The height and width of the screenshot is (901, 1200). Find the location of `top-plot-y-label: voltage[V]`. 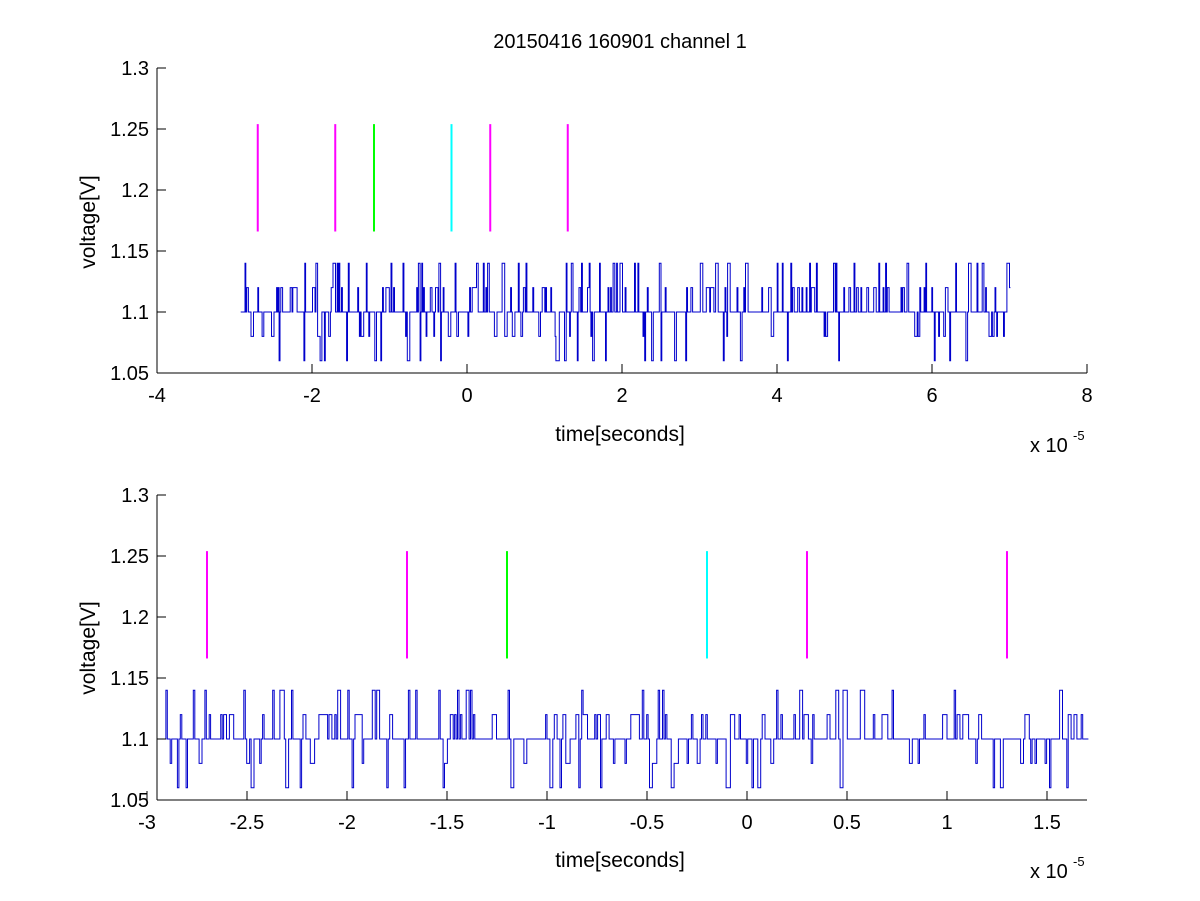

top-plot-y-label: voltage[V] is located at coordinates (88, 221).